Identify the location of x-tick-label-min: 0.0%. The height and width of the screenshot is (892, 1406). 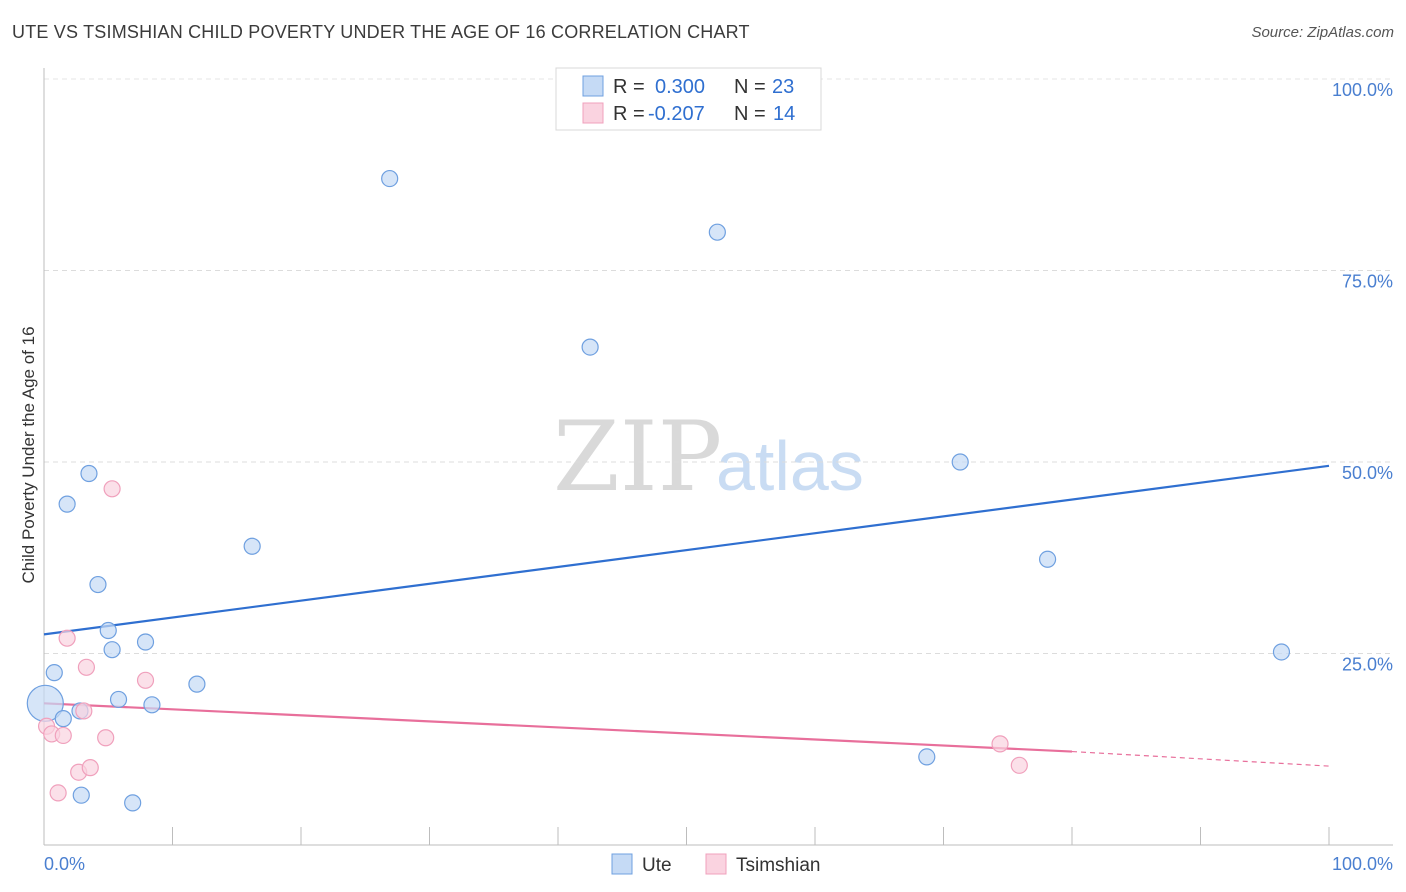
(64, 864).